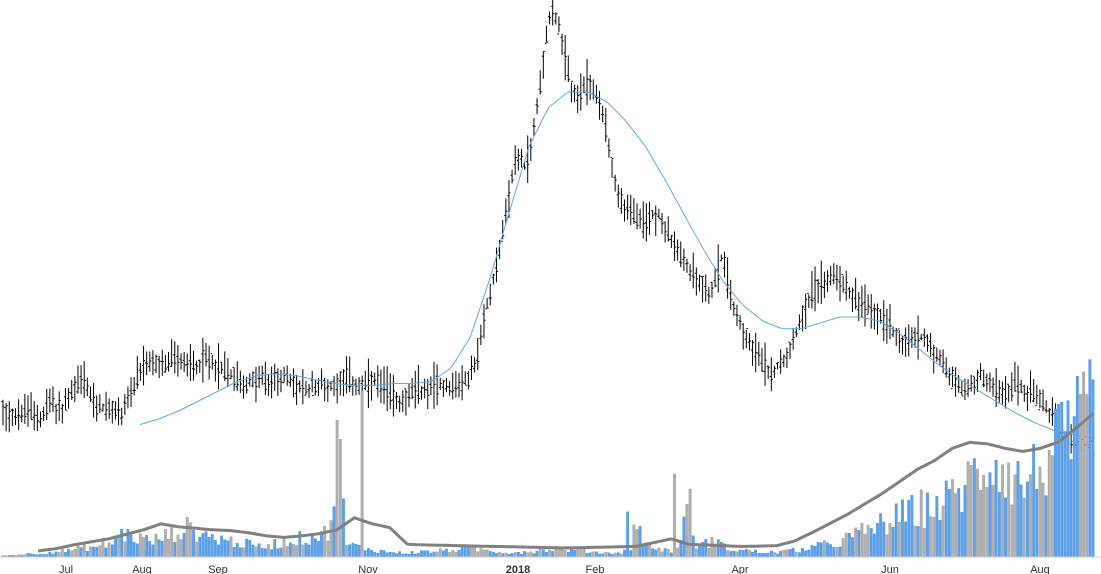 The height and width of the screenshot is (574, 1101). Describe the element at coordinates (66, 569) in the screenshot. I see `x-tick-label: Jul` at that location.